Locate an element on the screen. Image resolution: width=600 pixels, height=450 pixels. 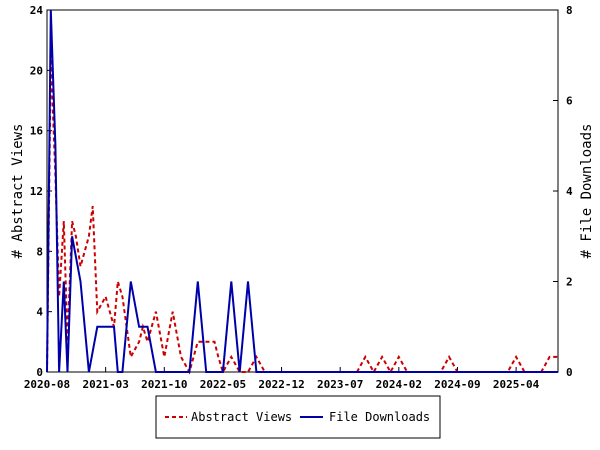
legend-box is located at coordinates (298, 417).